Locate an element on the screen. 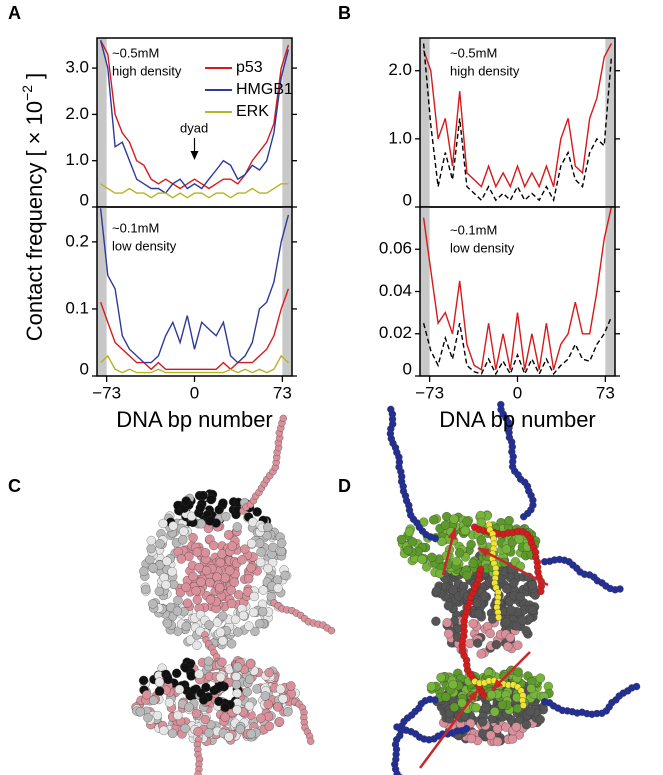  y-label-text: Contact frequency [ × 10 is located at coordinates (34, 221).